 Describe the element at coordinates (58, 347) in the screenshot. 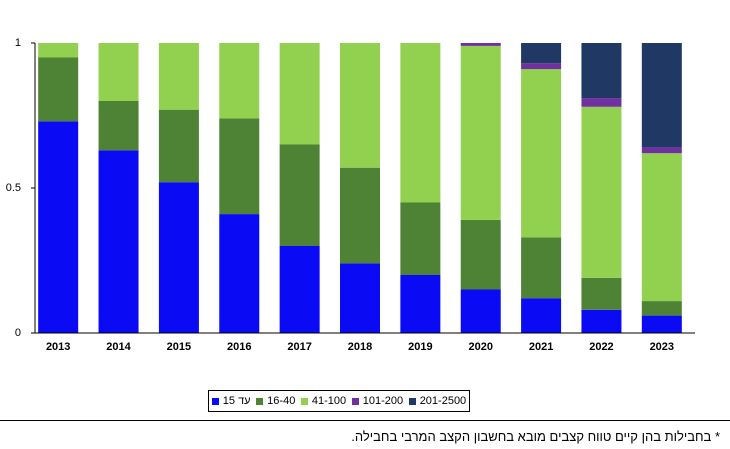

I see `x-tick-label: 2013` at that location.